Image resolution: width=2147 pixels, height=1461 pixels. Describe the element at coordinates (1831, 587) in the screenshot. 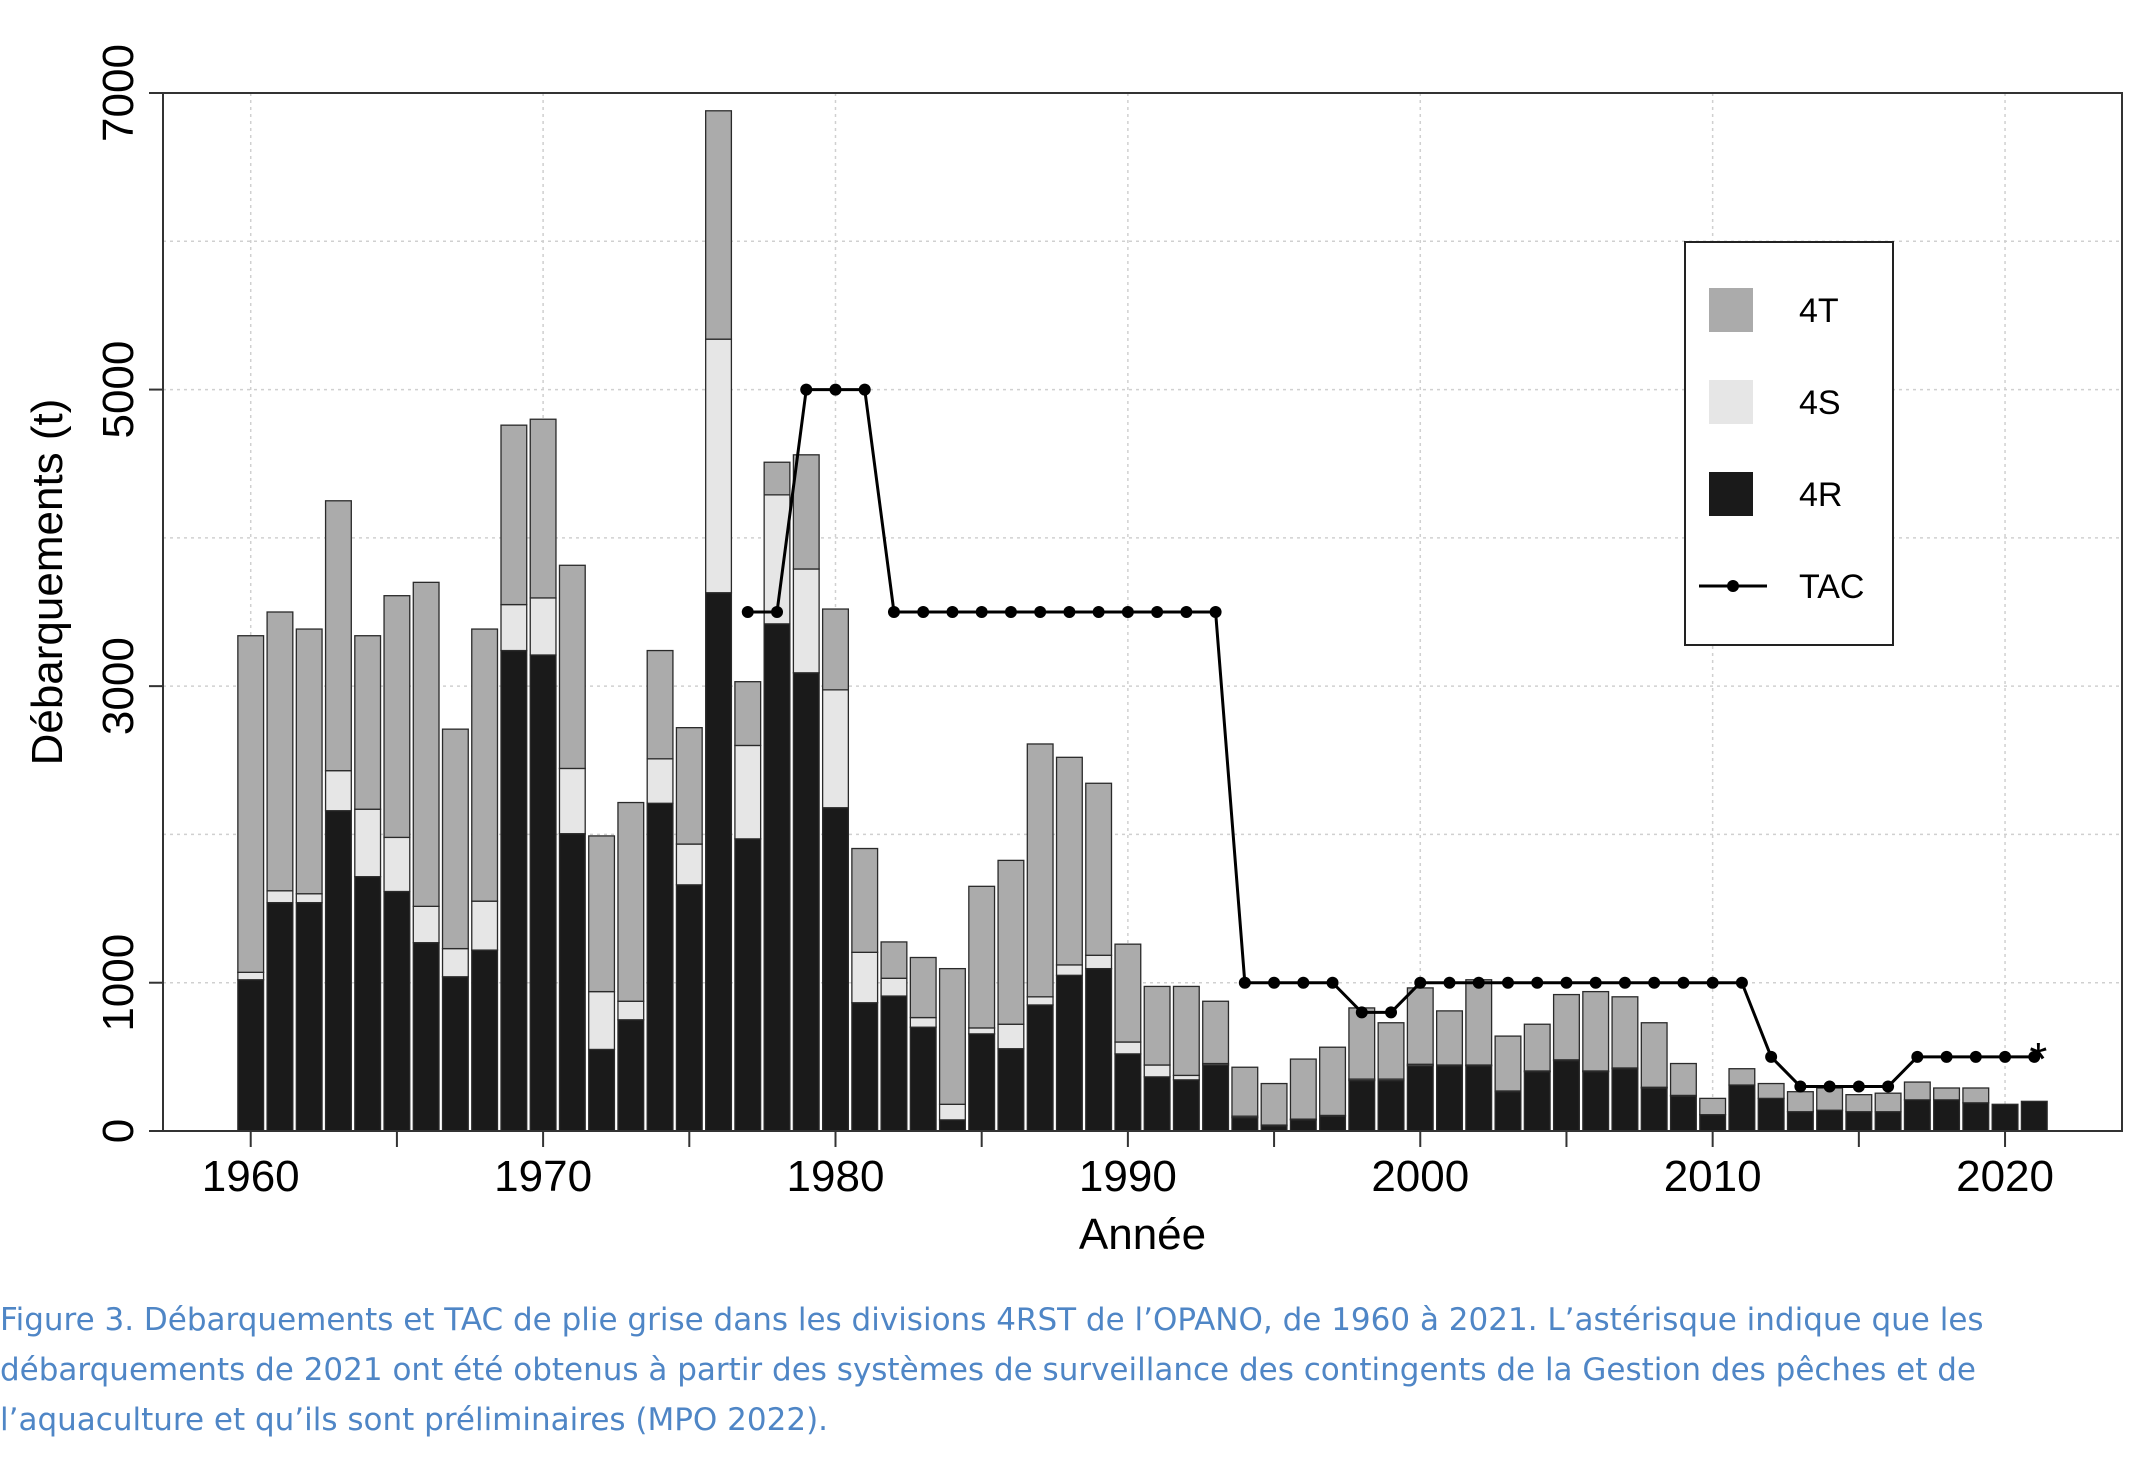

I see `legend-label: TAC` at that location.